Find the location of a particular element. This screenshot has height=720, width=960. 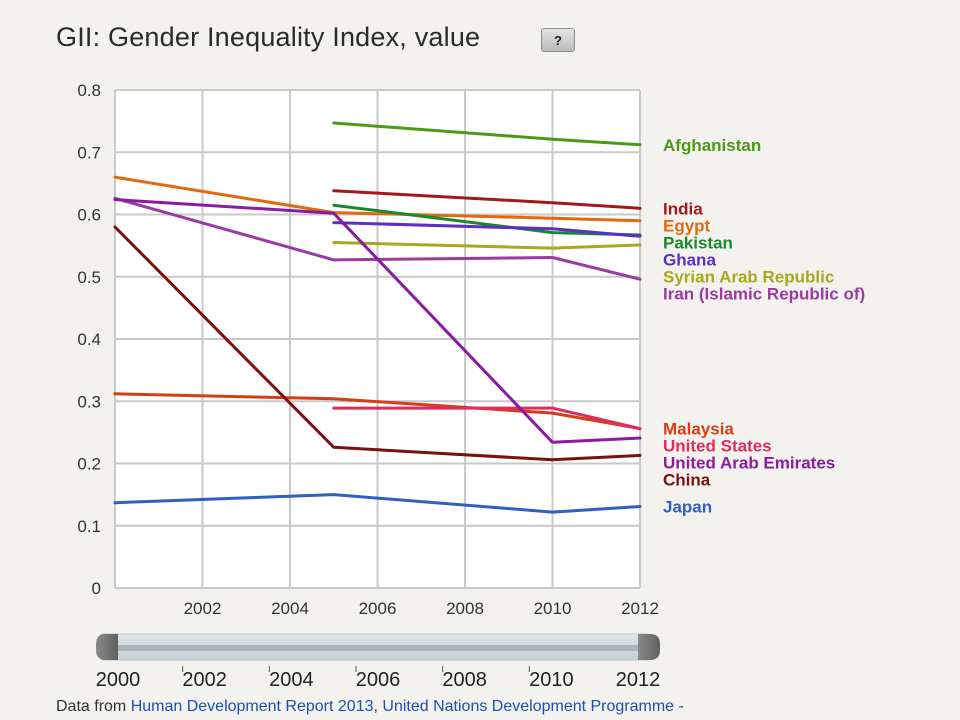

y-tick-label: 0.4 is located at coordinates (89, 339).